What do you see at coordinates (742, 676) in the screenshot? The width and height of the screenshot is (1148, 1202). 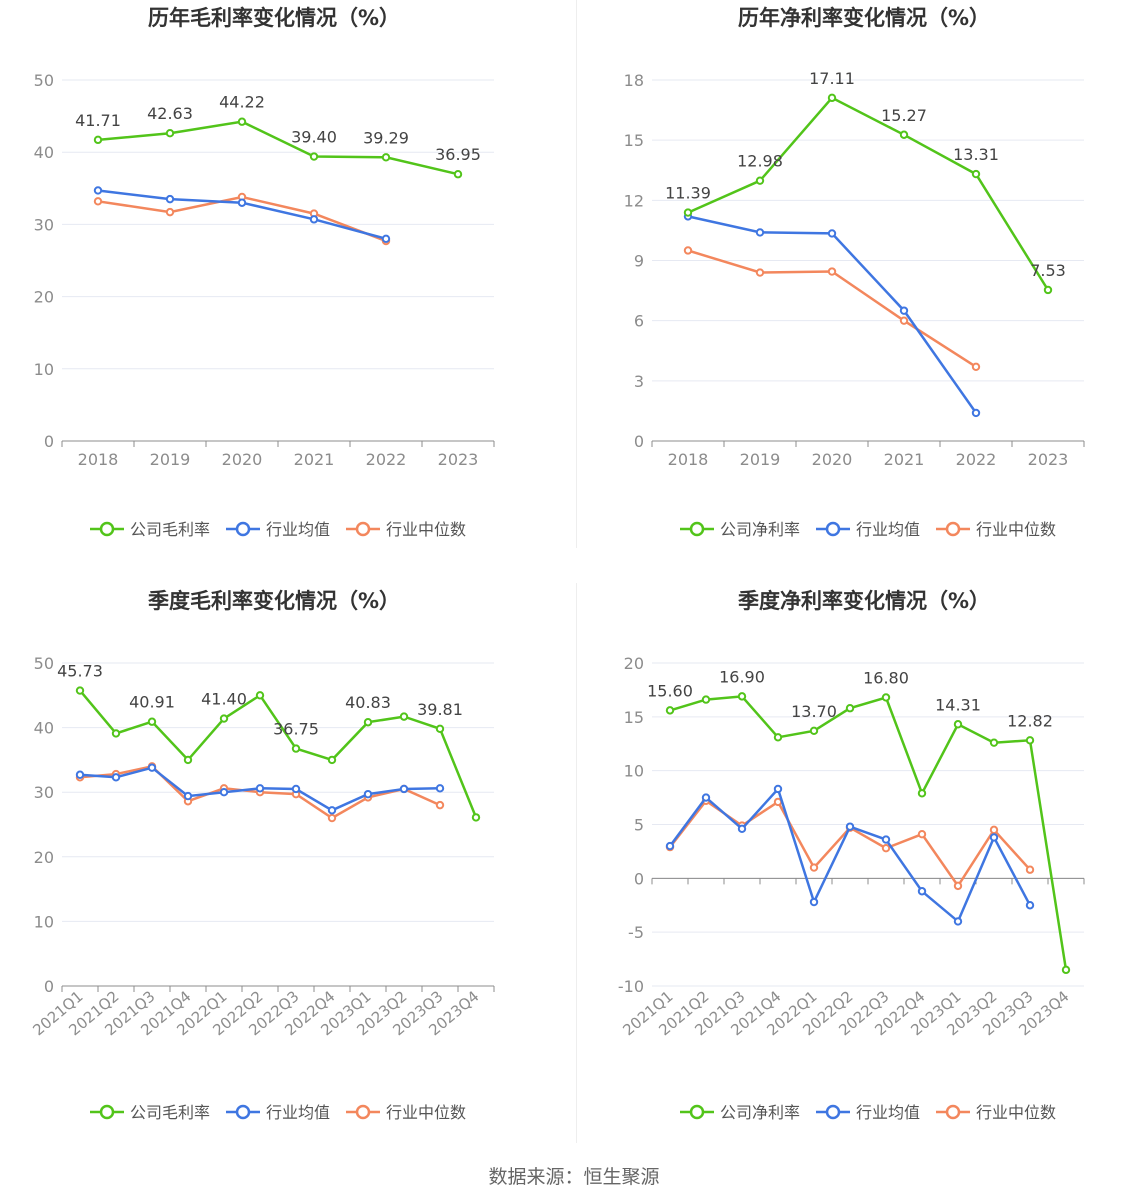 I see `data-label: 16.90` at bounding box center [742, 676].